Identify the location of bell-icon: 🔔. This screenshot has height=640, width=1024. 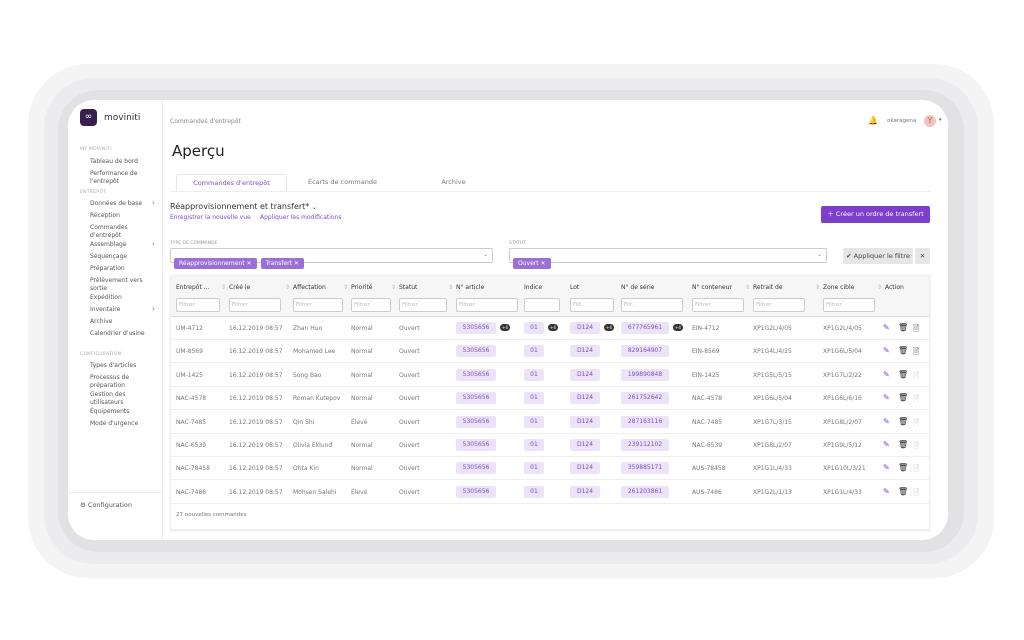
(873, 120).